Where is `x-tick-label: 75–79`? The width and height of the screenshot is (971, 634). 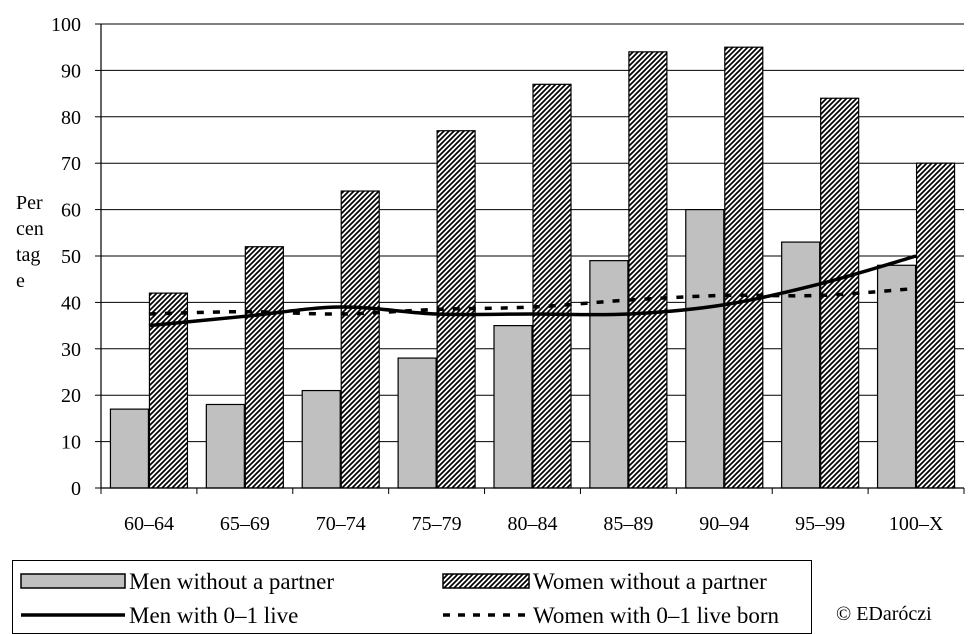 x-tick-label: 75–79 is located at coordinates (437, 524).